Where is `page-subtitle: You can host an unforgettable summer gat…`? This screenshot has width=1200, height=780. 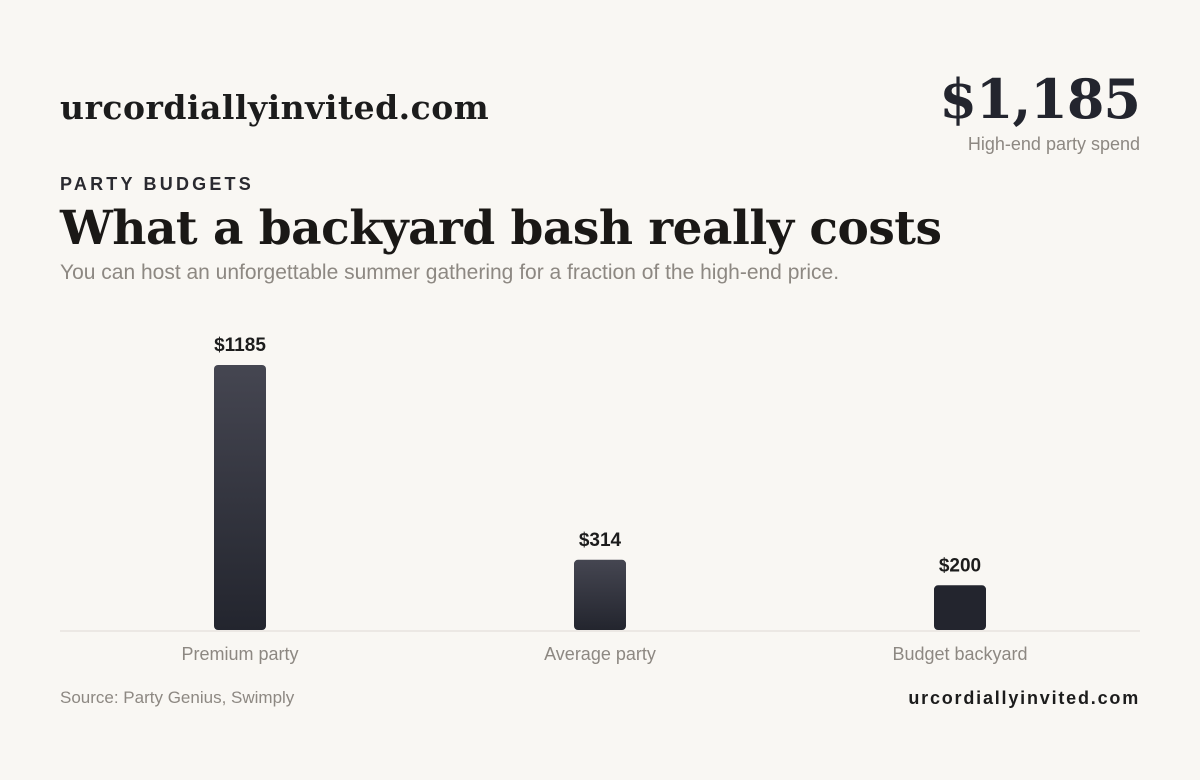 page-subtitle: You can host an unforgettable summer gat… is located at coordinates (450, 272).